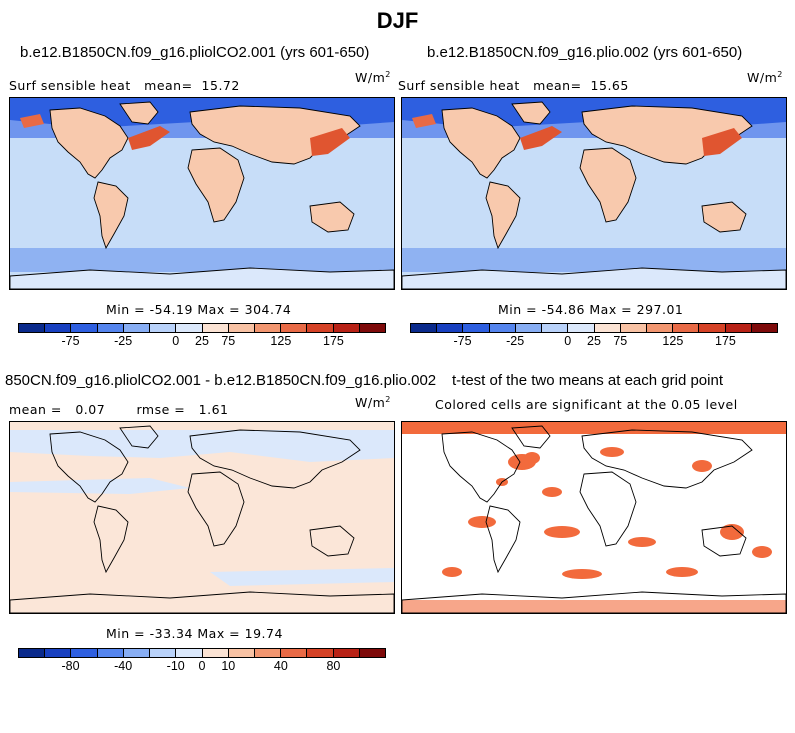 The image size is (795, 733). I want to click on panel1-units: W/m2, so click(373, 77).